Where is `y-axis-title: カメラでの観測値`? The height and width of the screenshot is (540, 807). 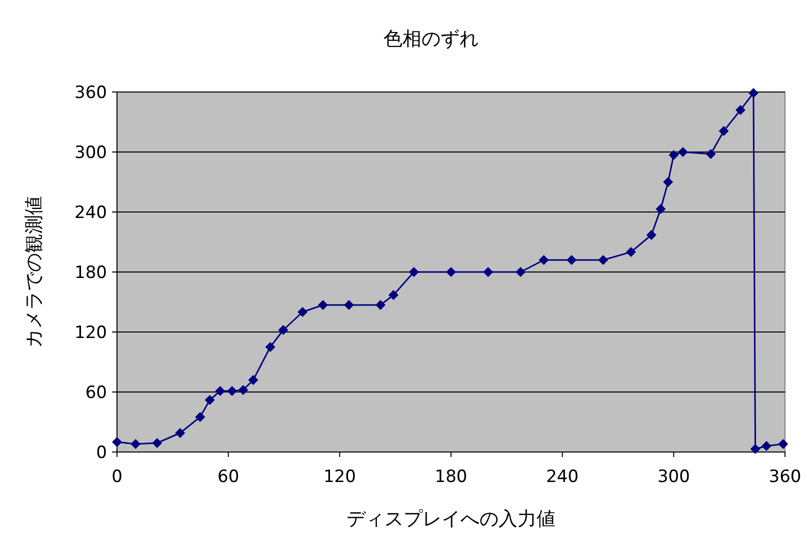
y-axis-title: カメラでの観測値 is located at coordinates (34, 272).